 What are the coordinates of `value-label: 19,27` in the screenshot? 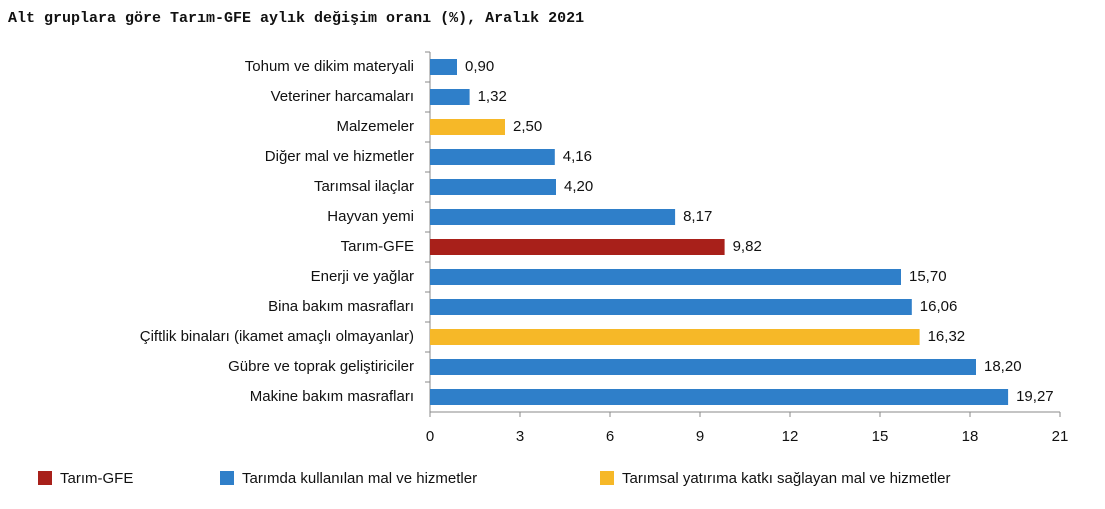 It's located at (1035, 396).